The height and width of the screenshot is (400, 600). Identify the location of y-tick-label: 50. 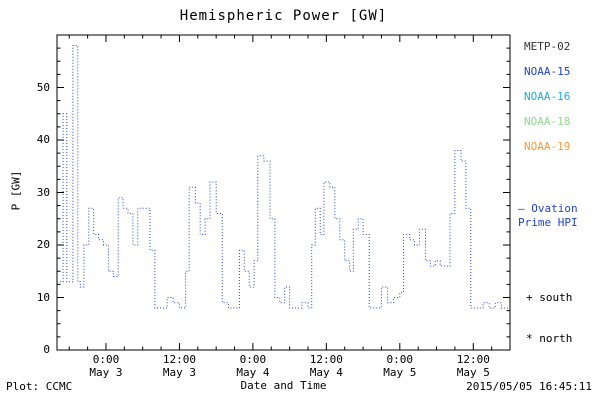
(43, 87).